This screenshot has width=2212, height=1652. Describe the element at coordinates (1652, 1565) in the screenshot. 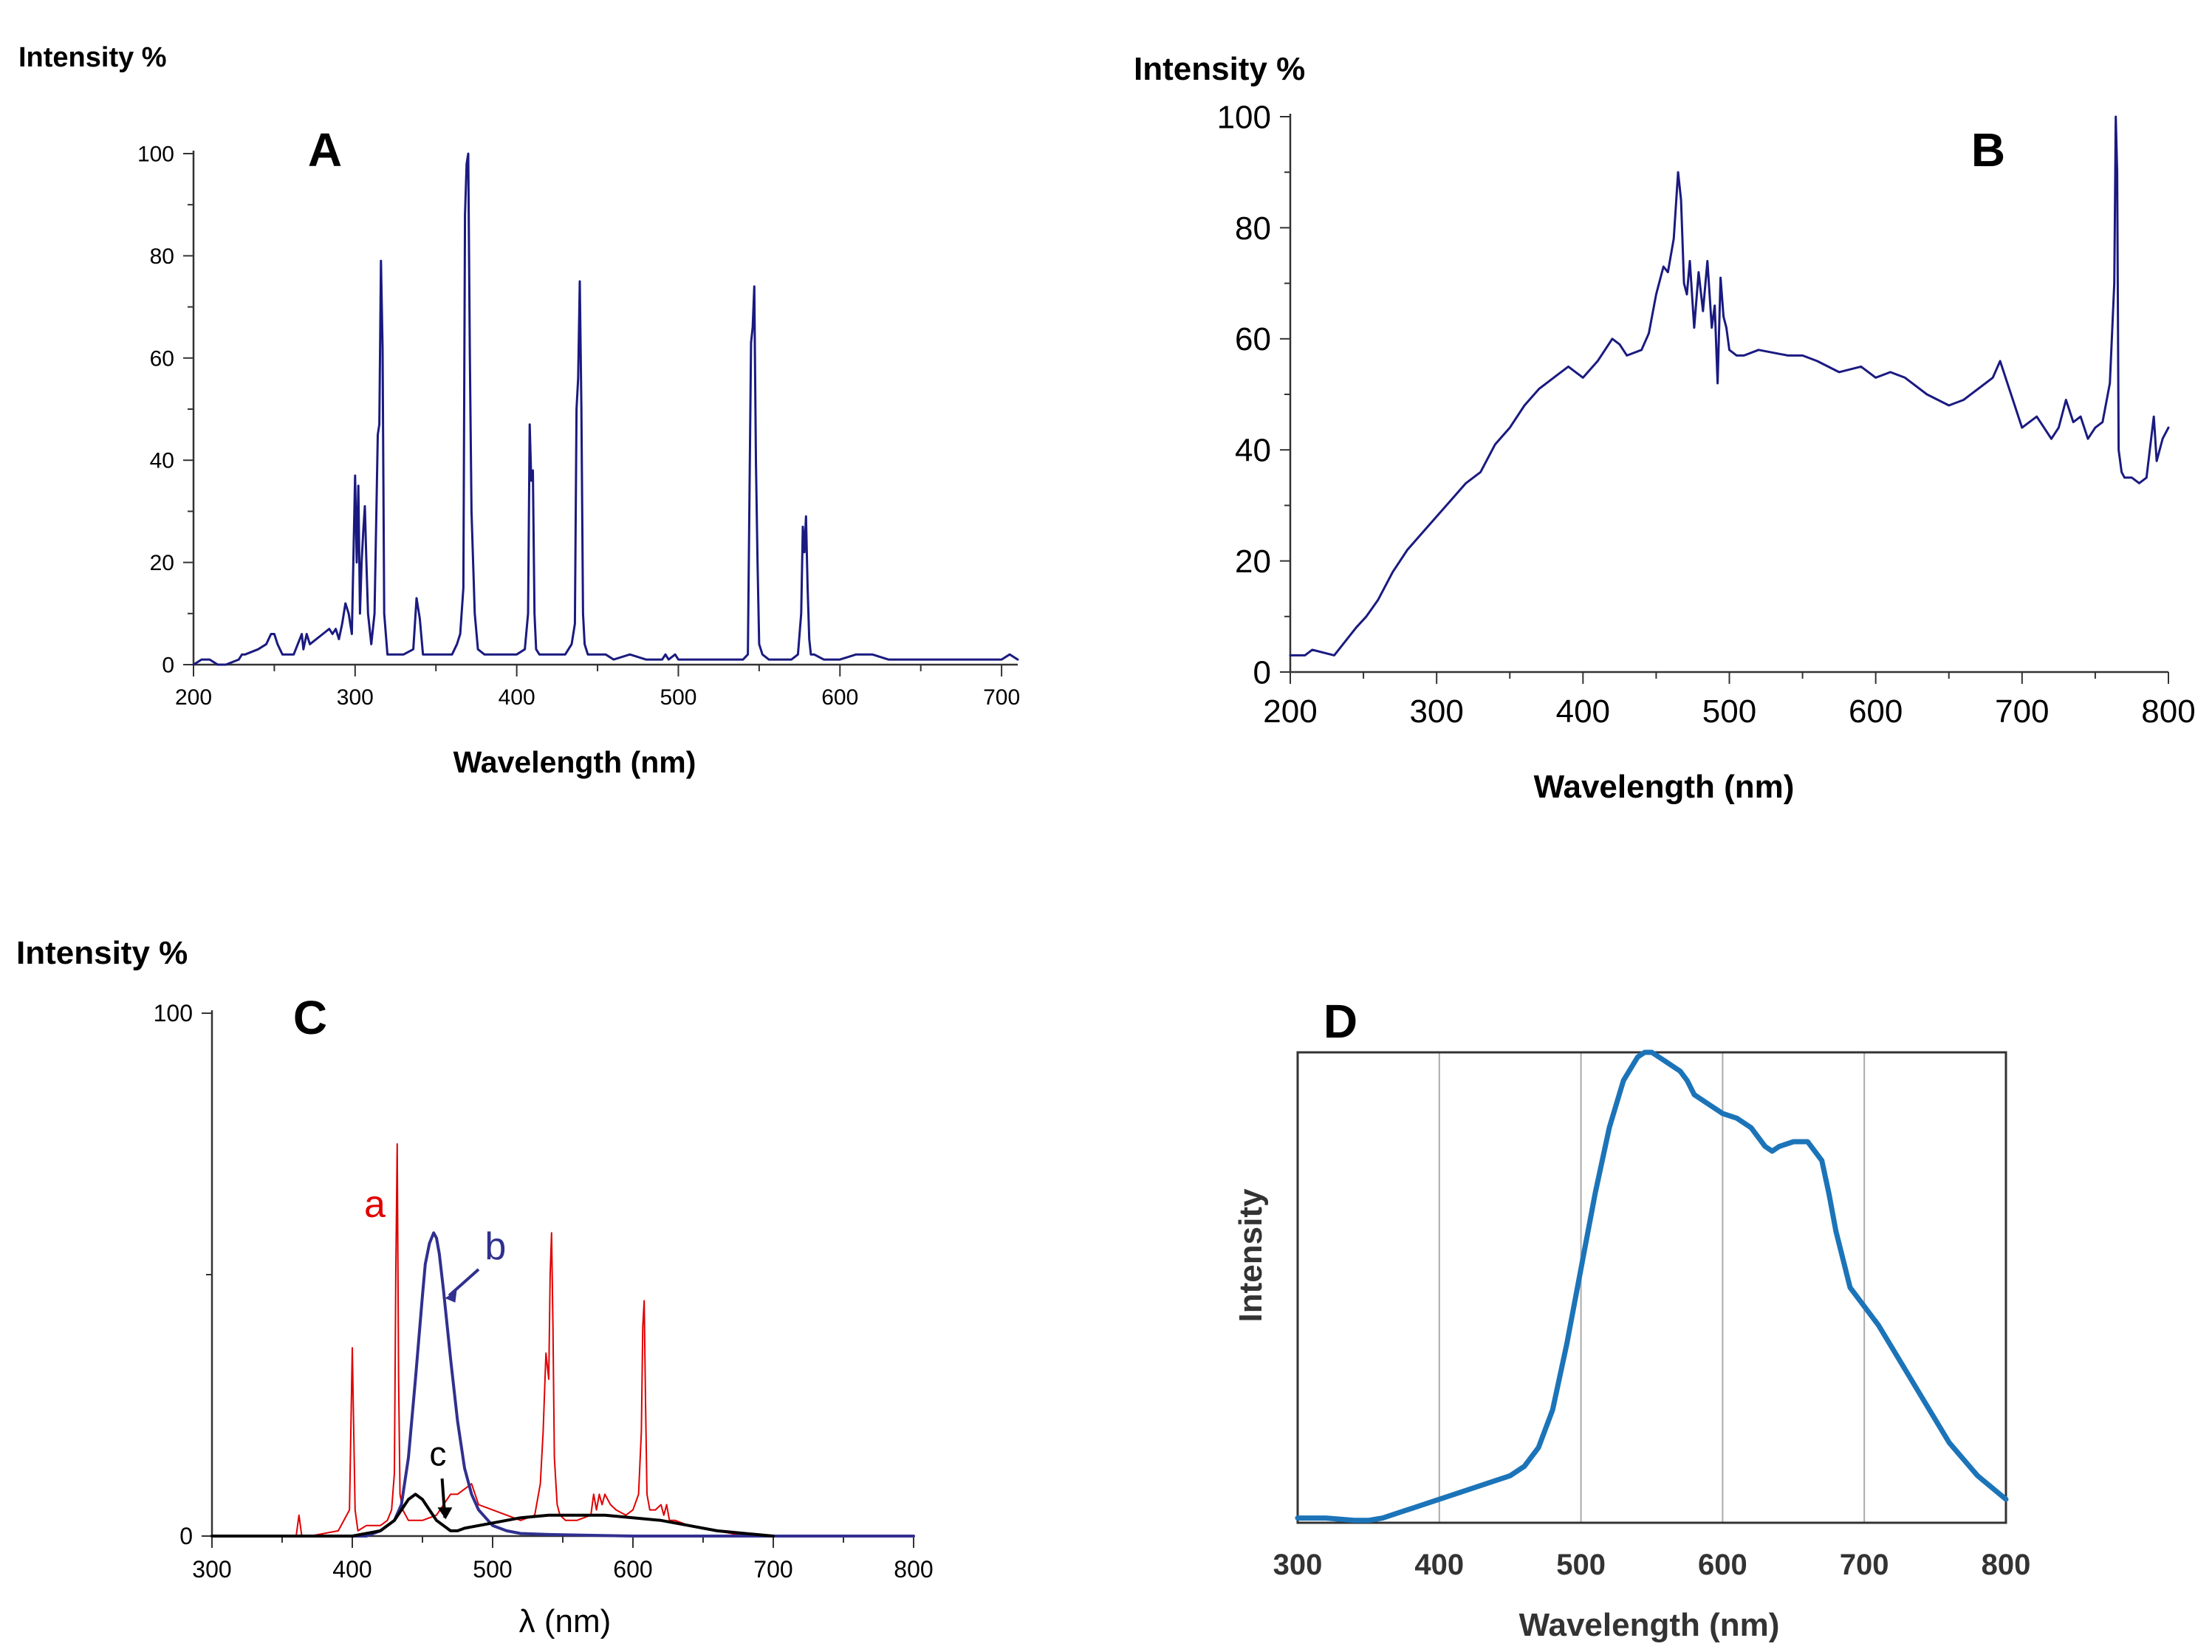

I see `panel-d-xticks: 300 400 500 600 700 800` at that location.